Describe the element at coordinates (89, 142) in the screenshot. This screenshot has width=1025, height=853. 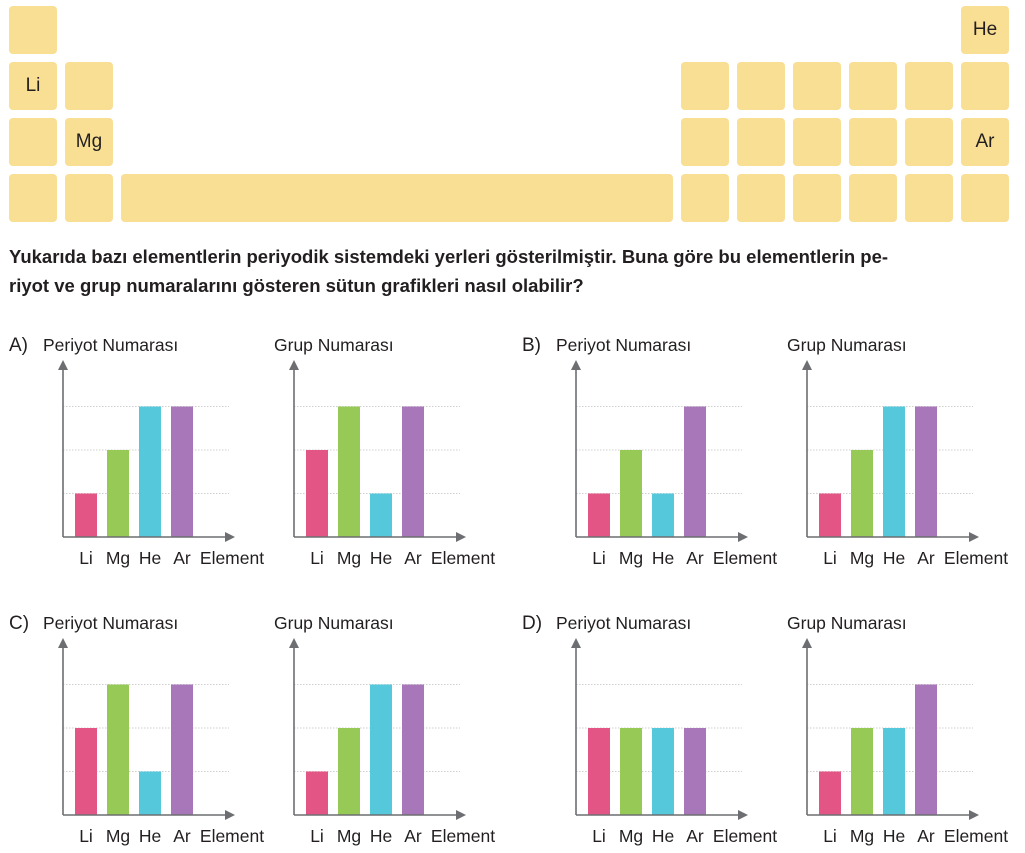
I see `element-cell-mg: Mg` at that location.